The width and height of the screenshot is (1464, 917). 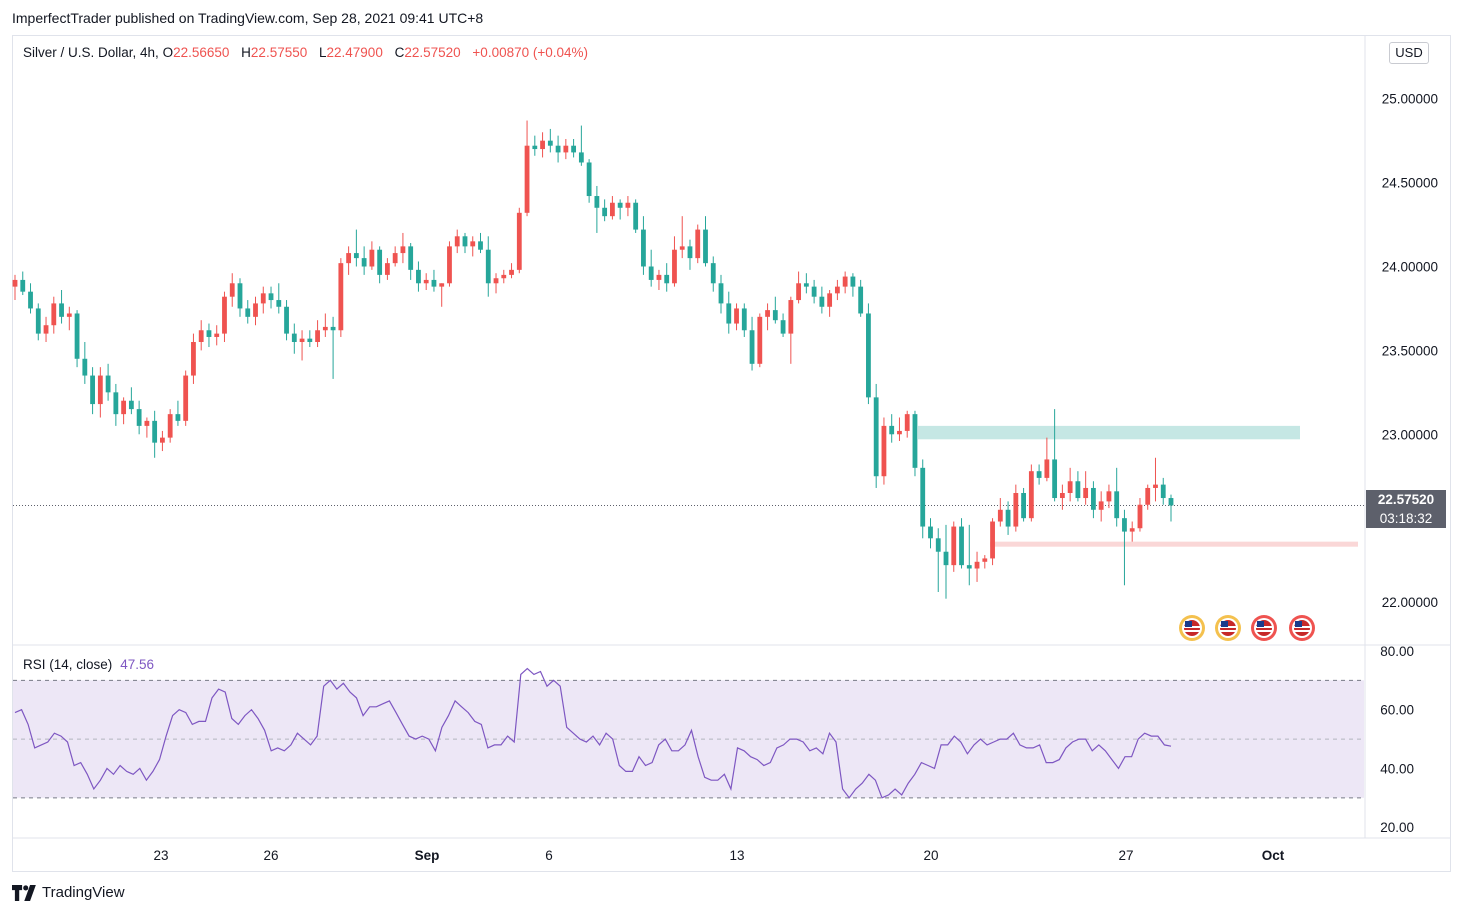 What do you see at coordinates (24, 892) in the screenshot?
I see `tradingview-logo-icon` at bounding box center [24, 892].